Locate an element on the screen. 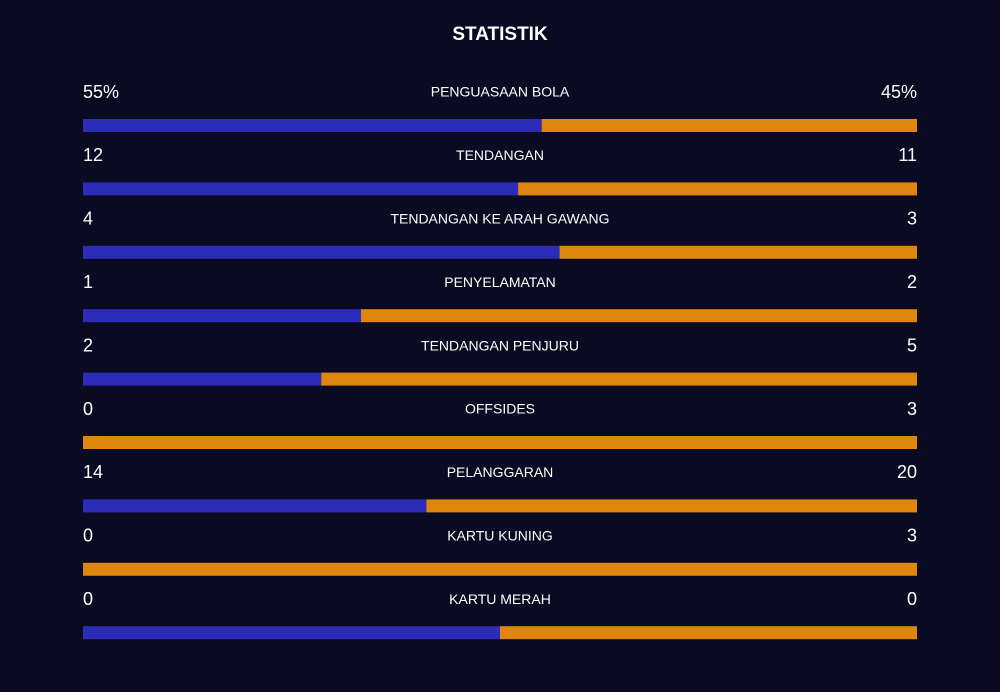 This screenshot has height=692, width=1000. right-value: 11 is located at coordinates (907, 155).